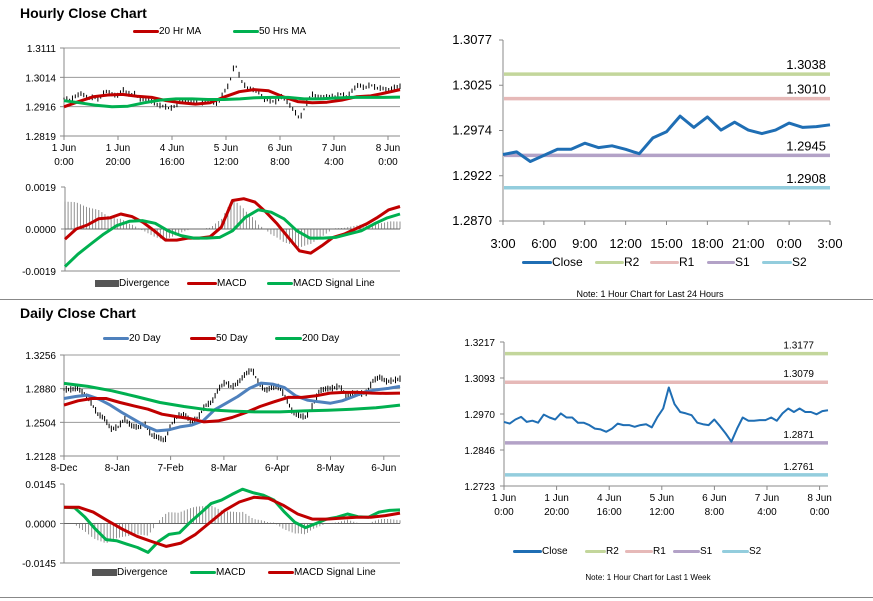 This screenshot has height=601, width=873. Describe the element at coordinates (735, 551) in the screenshot. I see `s2-swatch` at that location.